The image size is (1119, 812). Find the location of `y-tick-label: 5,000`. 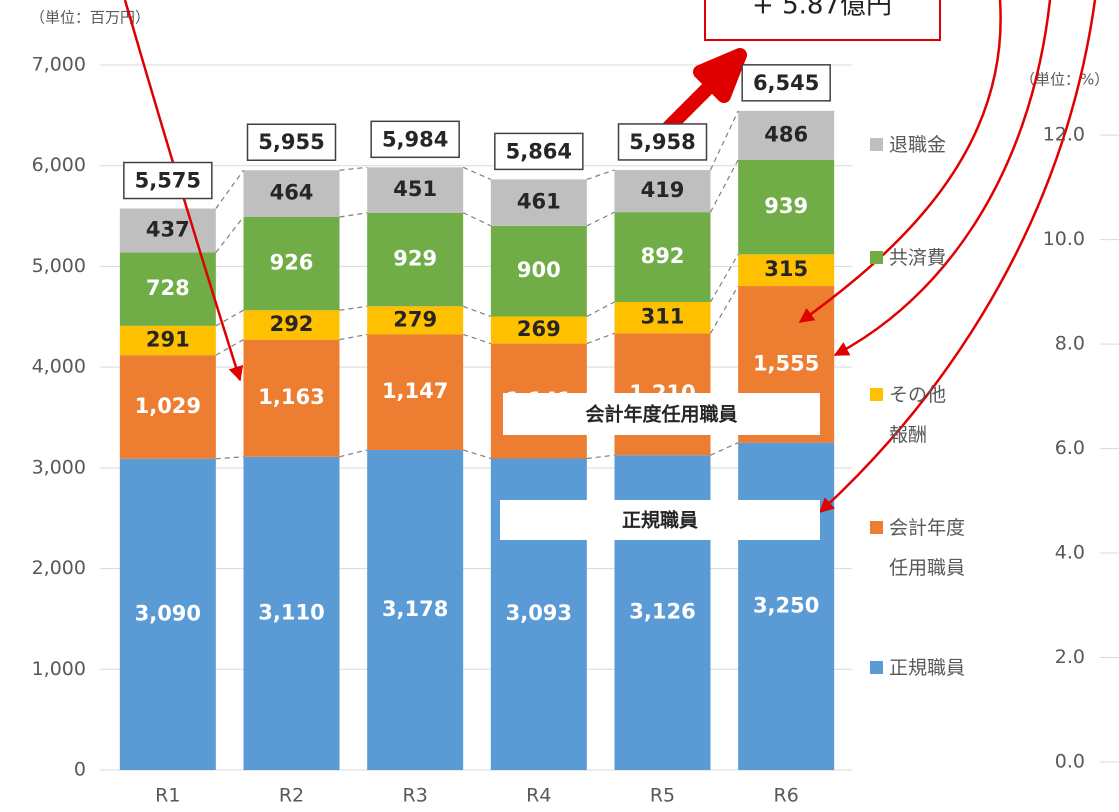

y-tick-label: 5,000 is located at coordinates (59, 266).